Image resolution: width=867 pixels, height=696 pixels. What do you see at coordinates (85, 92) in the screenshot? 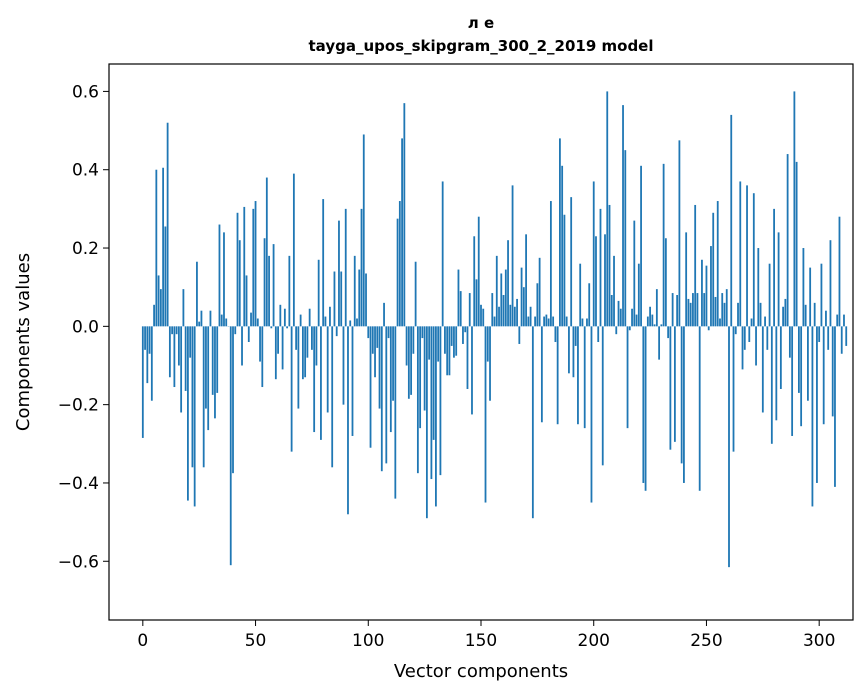
I see `y-tick-label: 0.6` at bounding box center [85, 92].